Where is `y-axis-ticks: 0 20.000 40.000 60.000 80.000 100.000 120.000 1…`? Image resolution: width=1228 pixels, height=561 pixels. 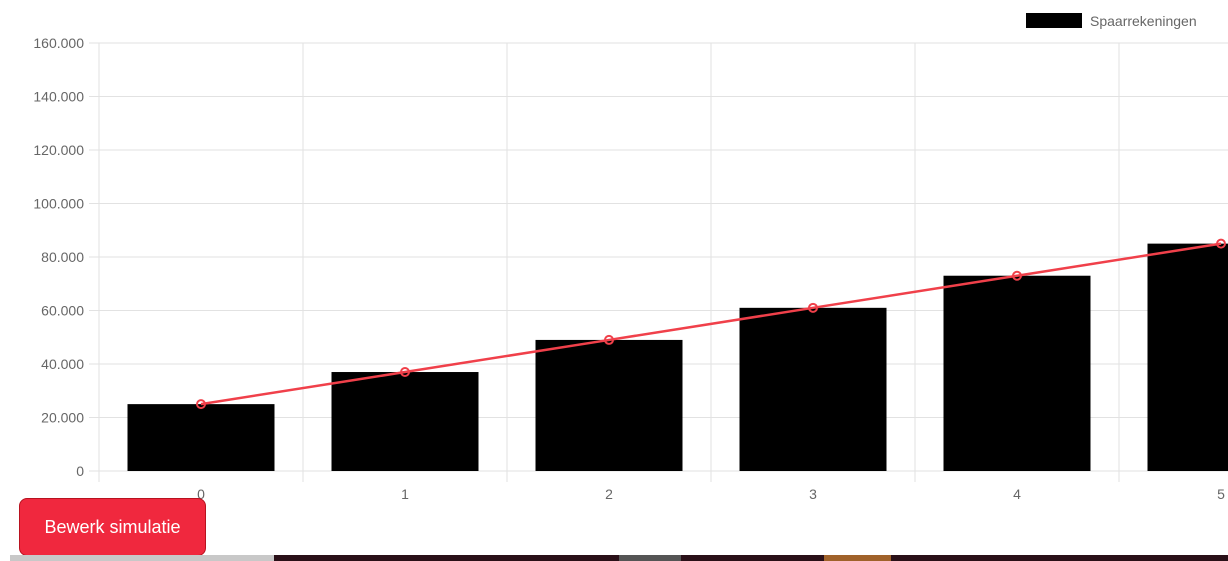 y-axis-ticks: 0 20.000 40.000 60.000 80.000 100.000 120.000 1… is located at coordinates (58, 257).